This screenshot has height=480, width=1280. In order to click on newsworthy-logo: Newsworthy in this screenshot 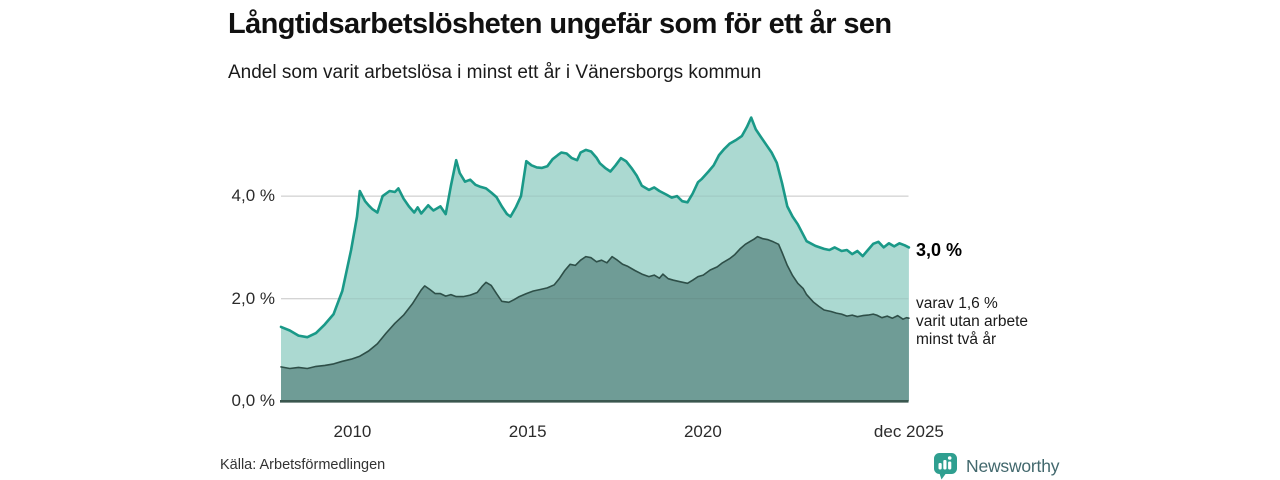, I will do `click(996, 466)`.